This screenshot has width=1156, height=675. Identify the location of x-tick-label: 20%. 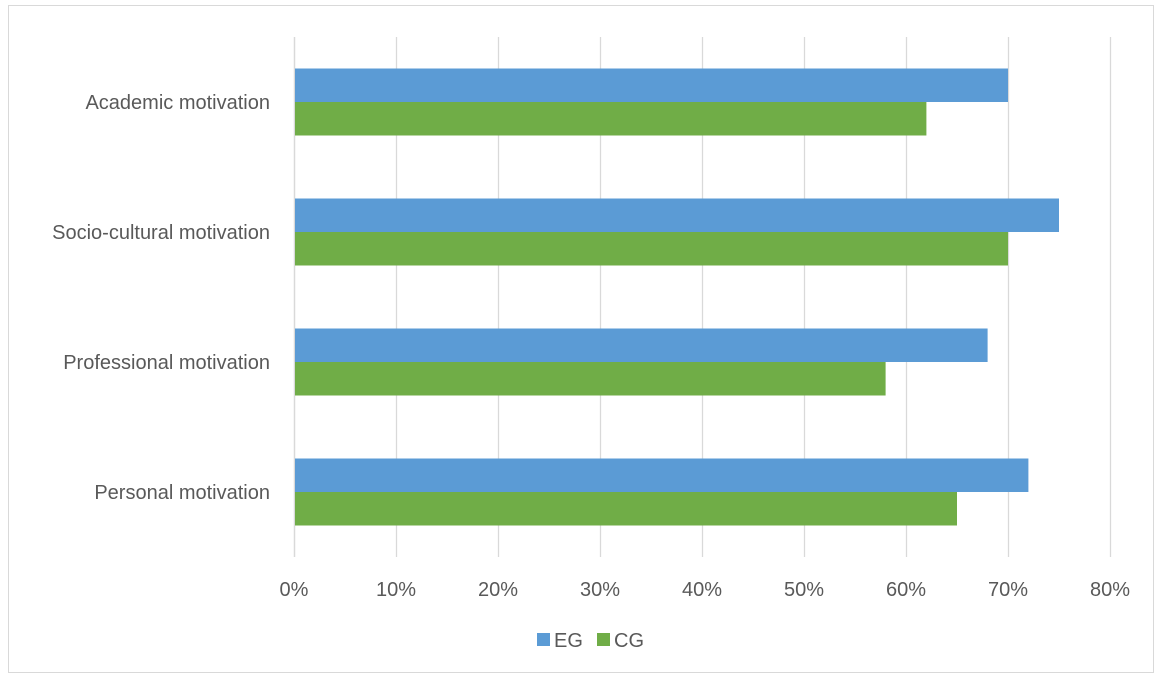
(498, 590).